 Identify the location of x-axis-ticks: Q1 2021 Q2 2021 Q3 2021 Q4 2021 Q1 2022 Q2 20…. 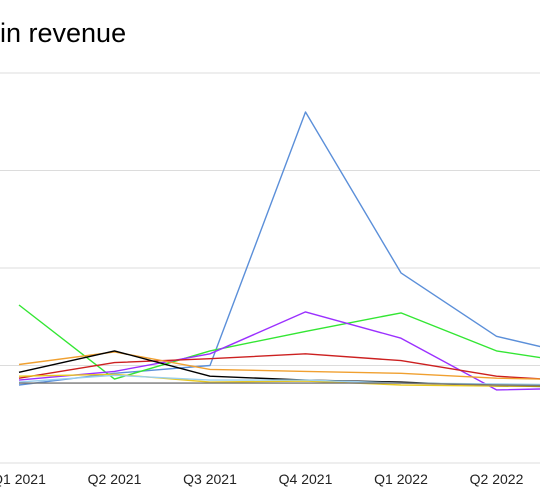
(262, 479).